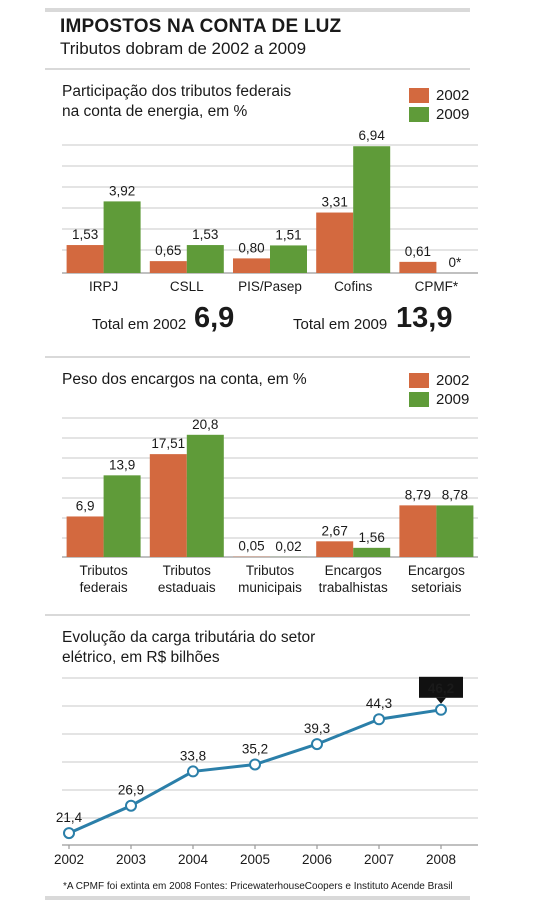 The image size is (550, 902). What do you see at coordinates (288, 546) in the screenshot?
I see `data-label-2009: 0,02` at bounding box center [288, 546].